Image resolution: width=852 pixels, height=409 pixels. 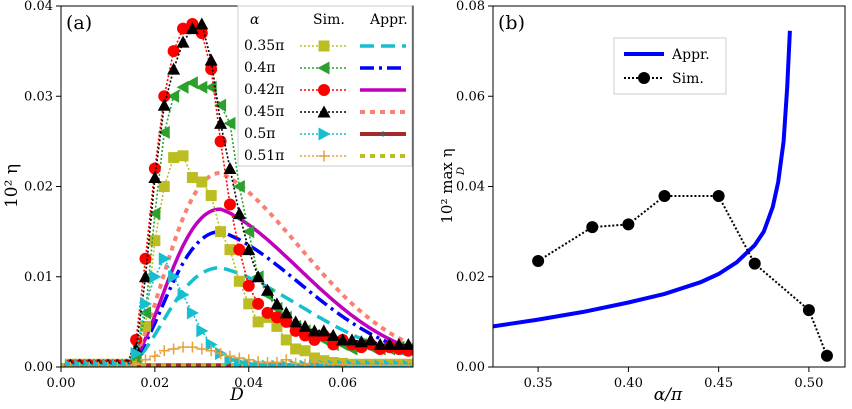 What do you see at coordinates (264, 90) in the screenshot?
I see `legend-row-label: 0.42π` at bounding box center [264, 90].